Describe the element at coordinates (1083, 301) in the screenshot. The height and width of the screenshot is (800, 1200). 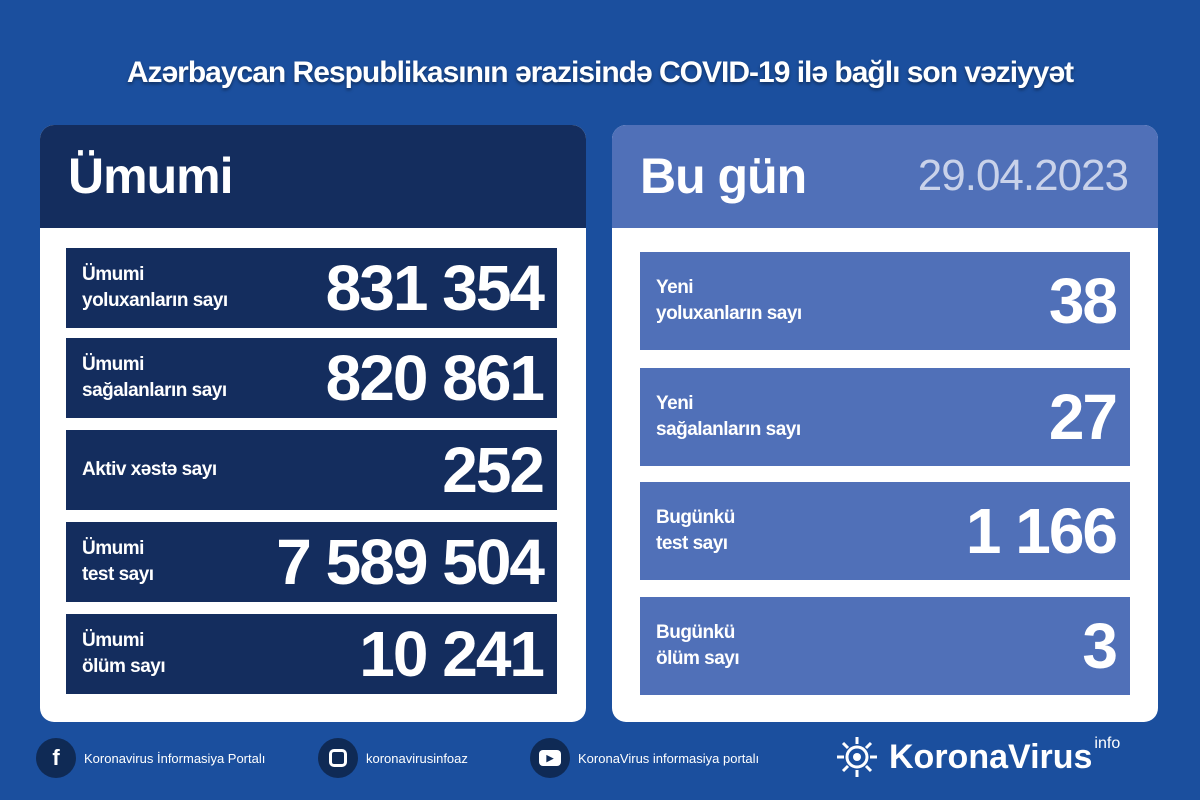
I see `stat-value: 38` at that location.